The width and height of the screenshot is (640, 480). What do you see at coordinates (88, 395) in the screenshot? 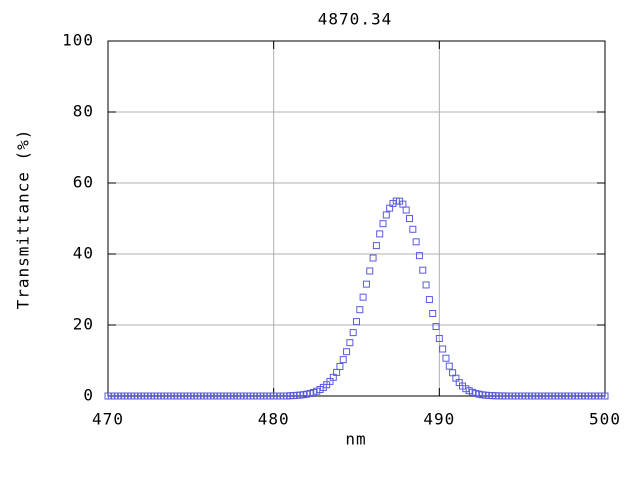
I see `y-tick-label: 0` at bounding box center [88, 395].